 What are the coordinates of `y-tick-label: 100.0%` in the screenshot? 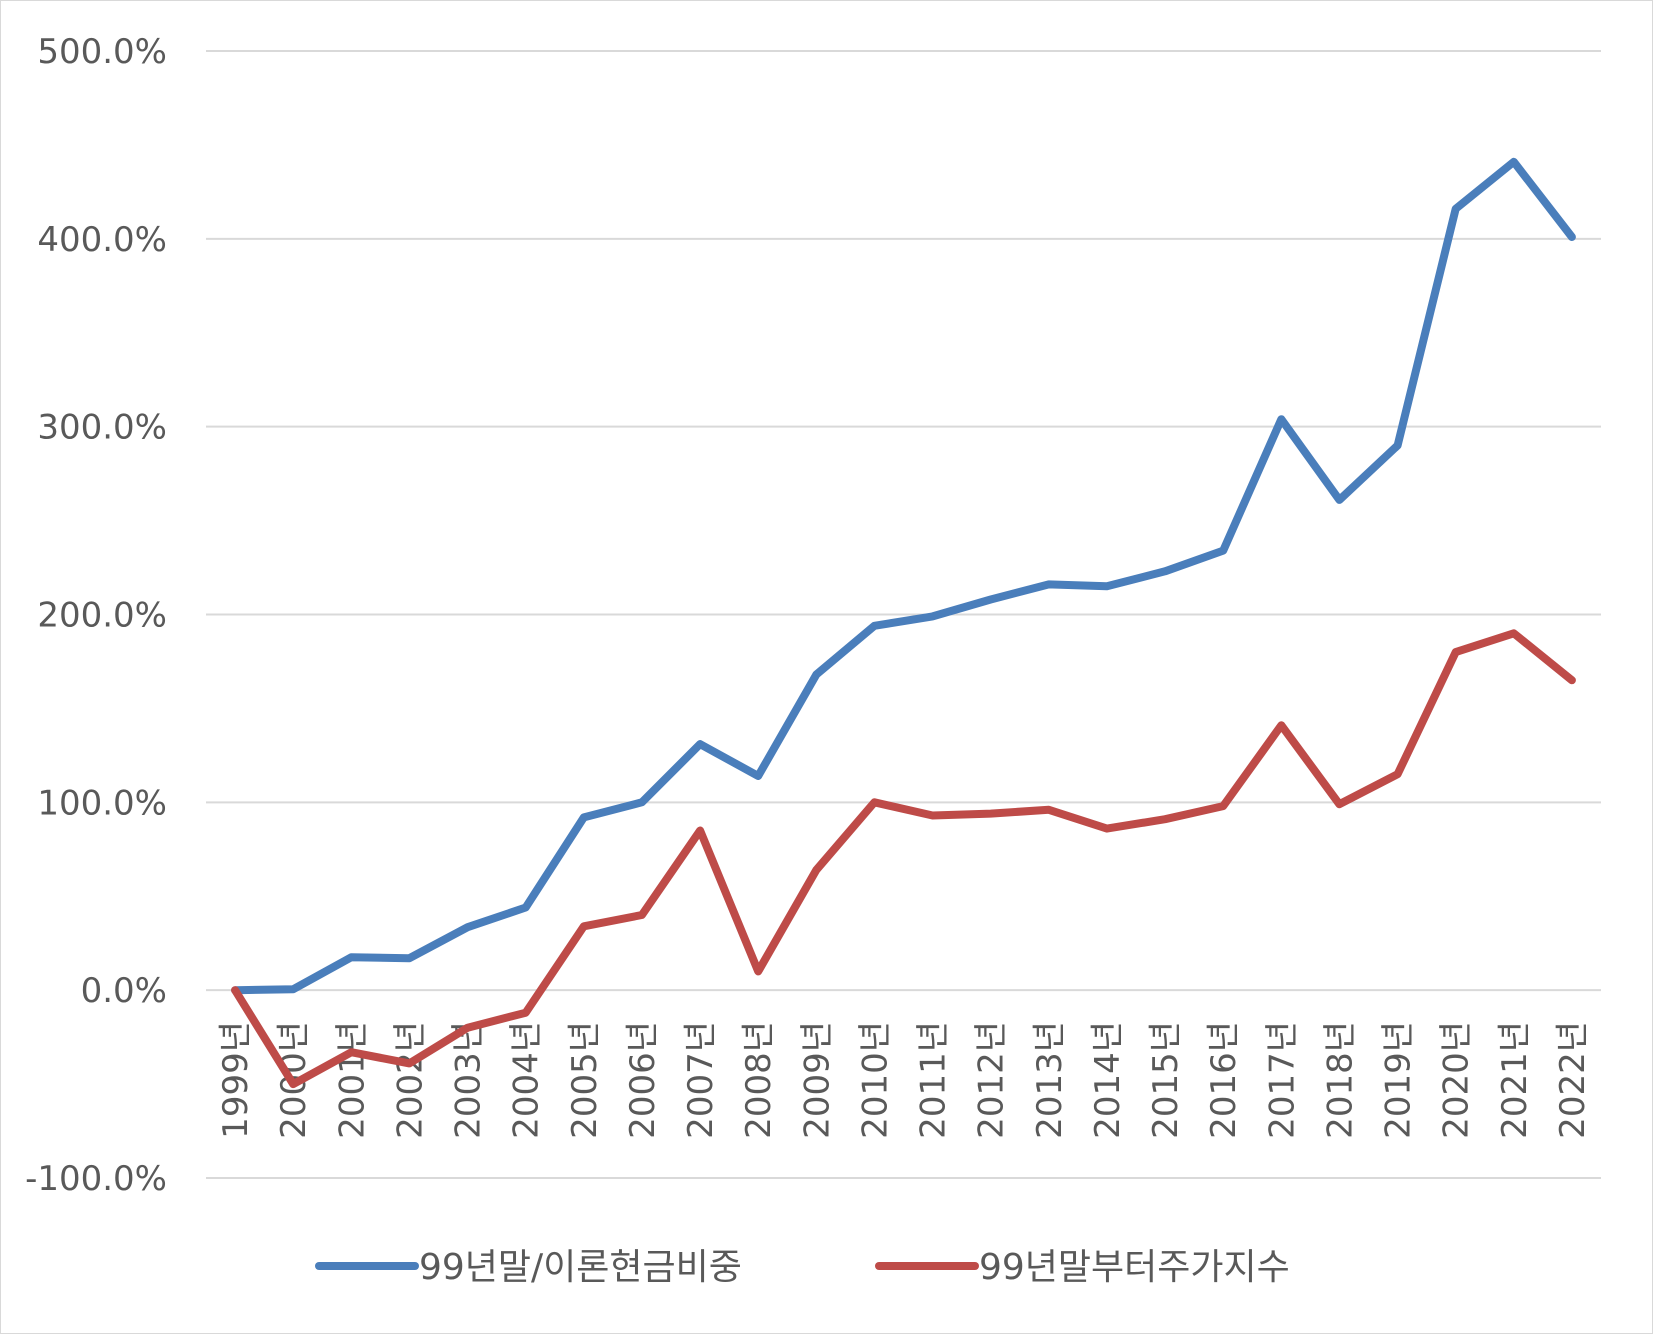 It's located at (102, 803).